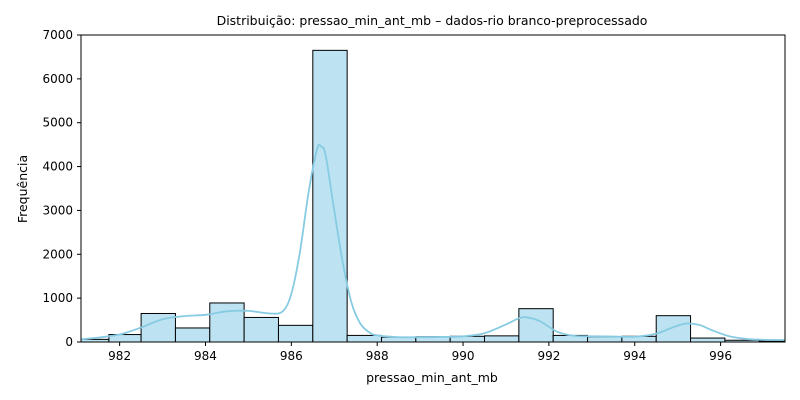 This screenshot has width=800, height=400. What do you see at coordinates (57, 123) in the screenshot?
I see `y-tick-label: 5000` at bounding box center [57, 123].